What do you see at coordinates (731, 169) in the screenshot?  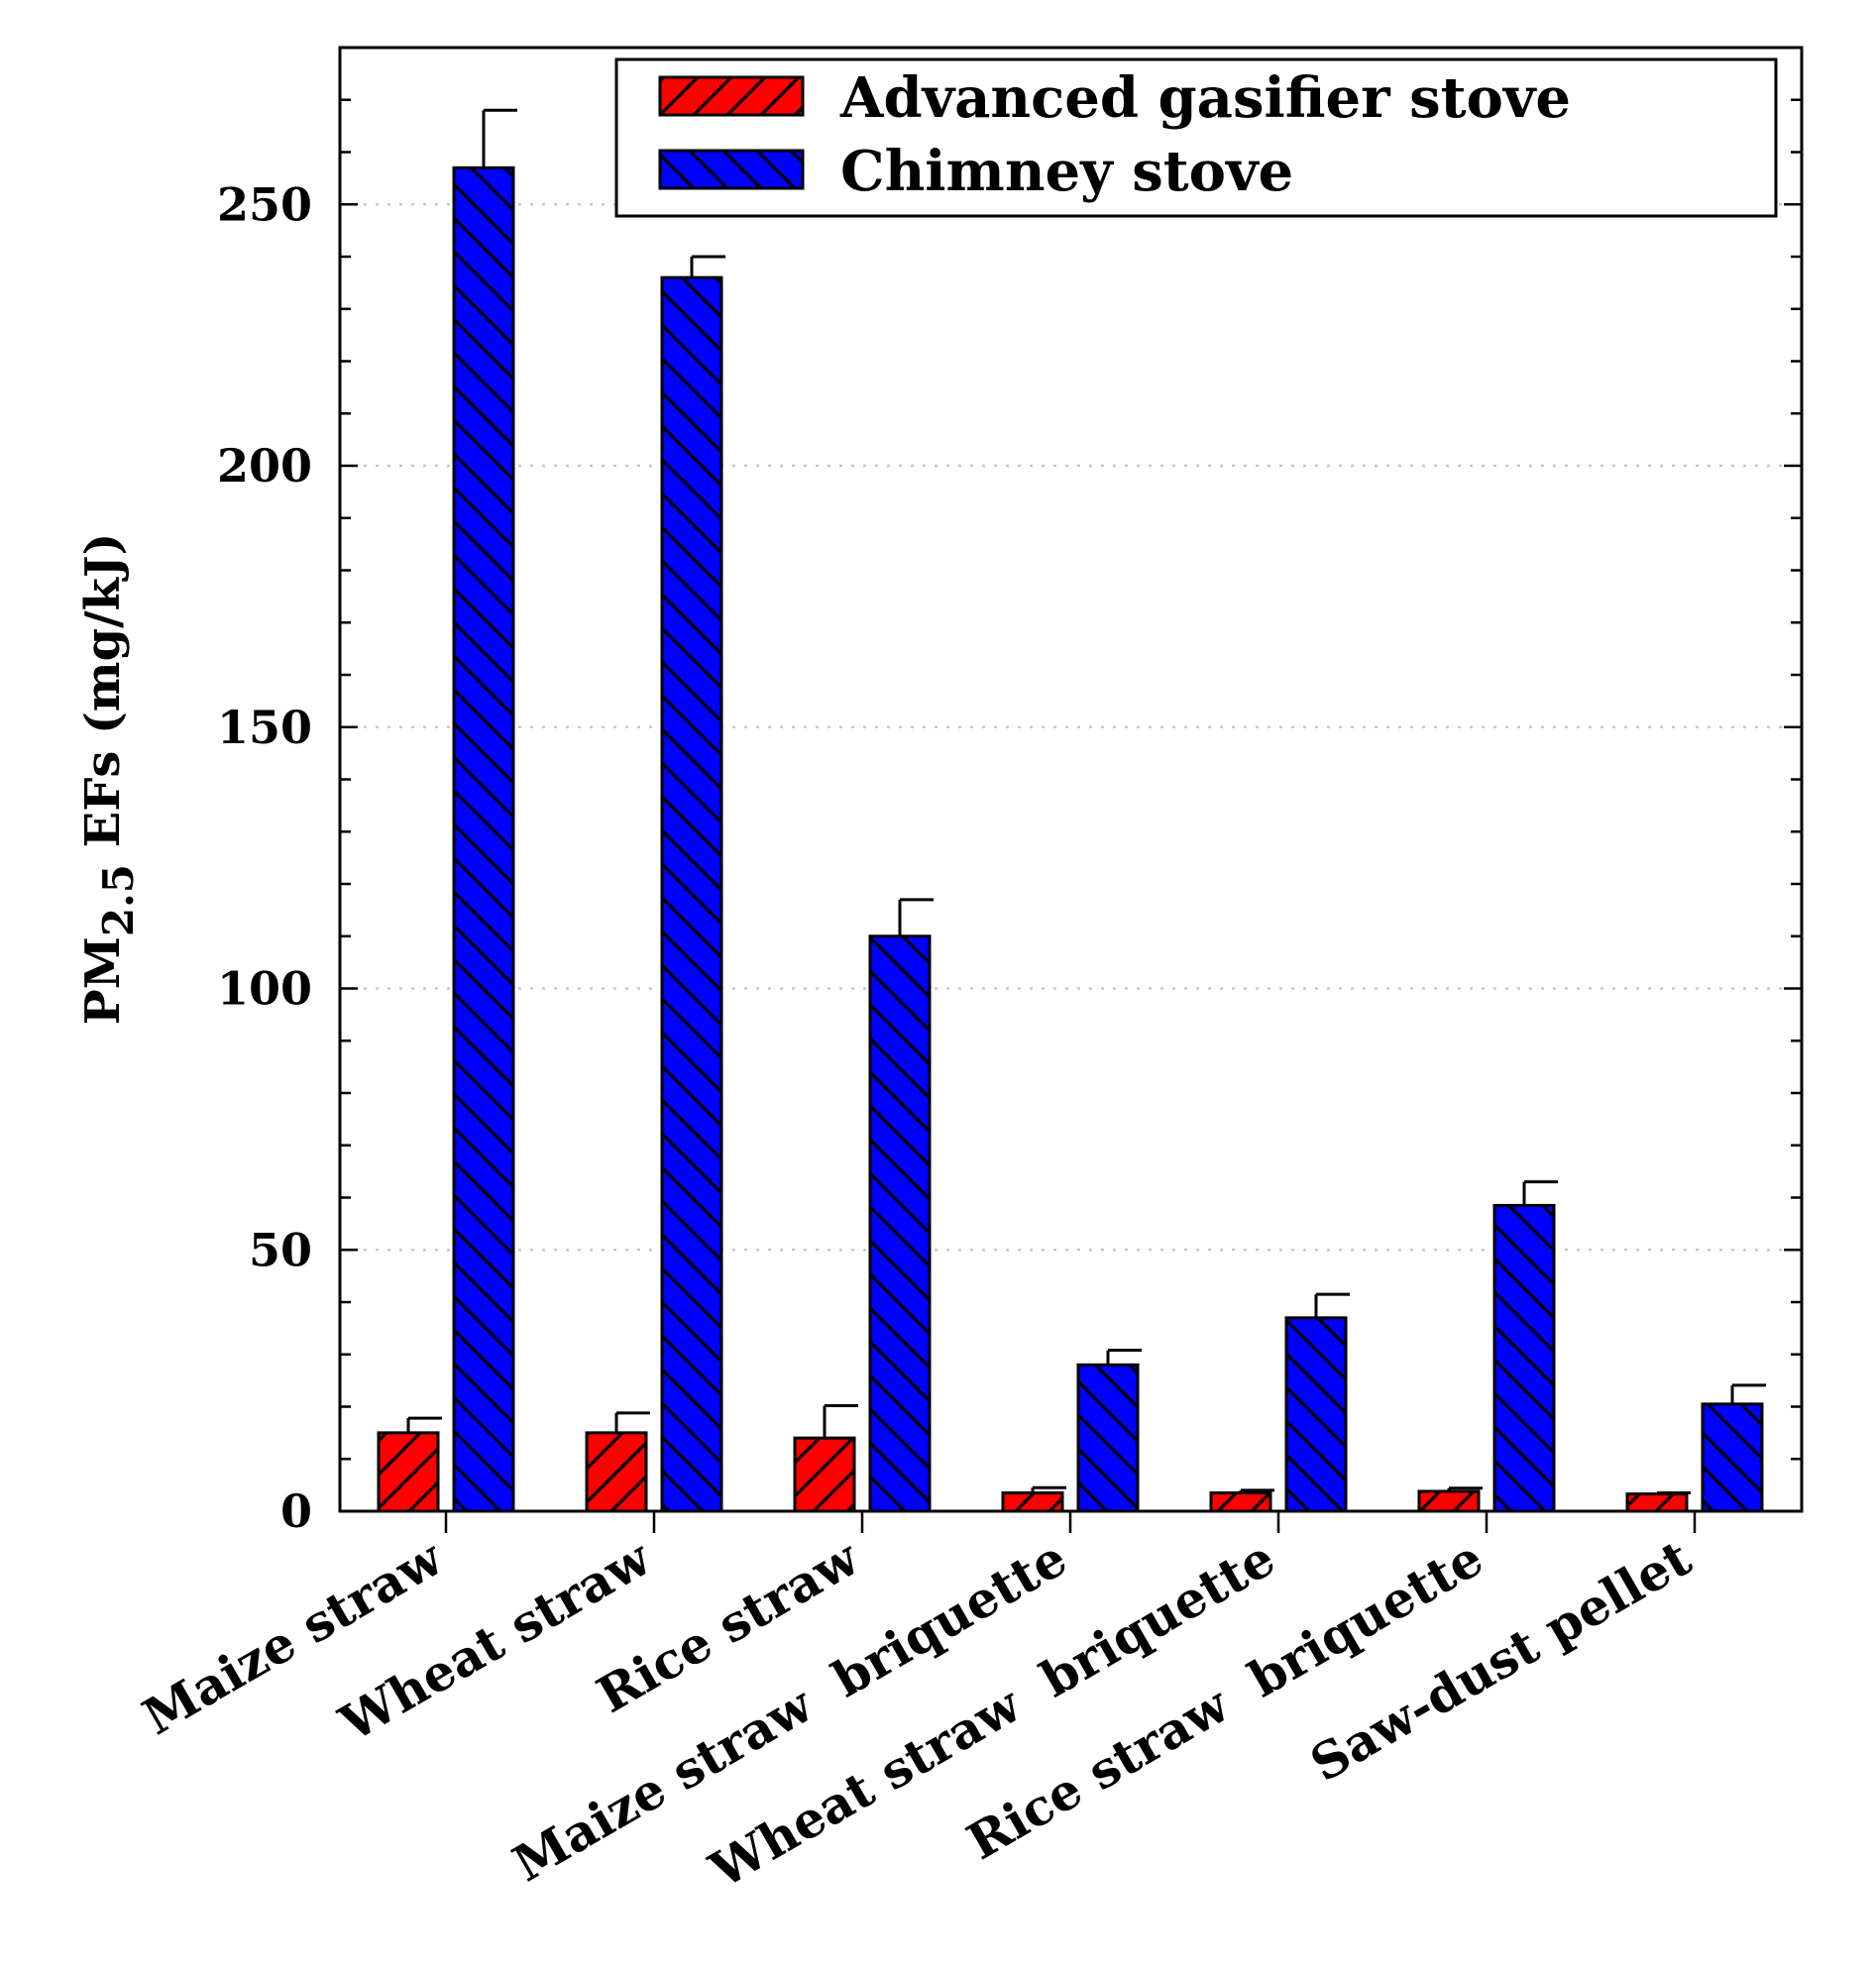 I see `legend-swatch-chimney` at bounding box center [731, 169].